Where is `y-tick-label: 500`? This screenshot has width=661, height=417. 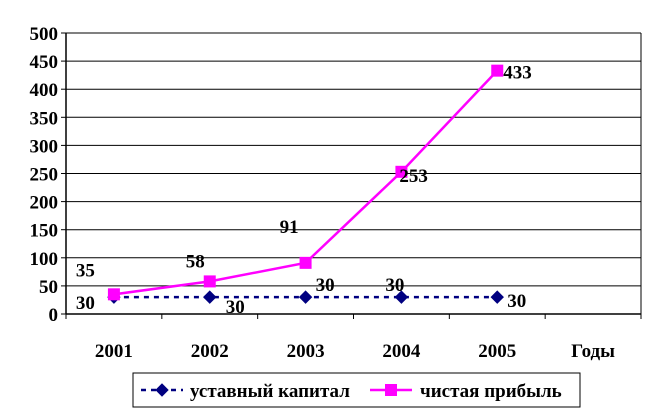 y-tick-label: 500 is located at coordinates (44, 34).